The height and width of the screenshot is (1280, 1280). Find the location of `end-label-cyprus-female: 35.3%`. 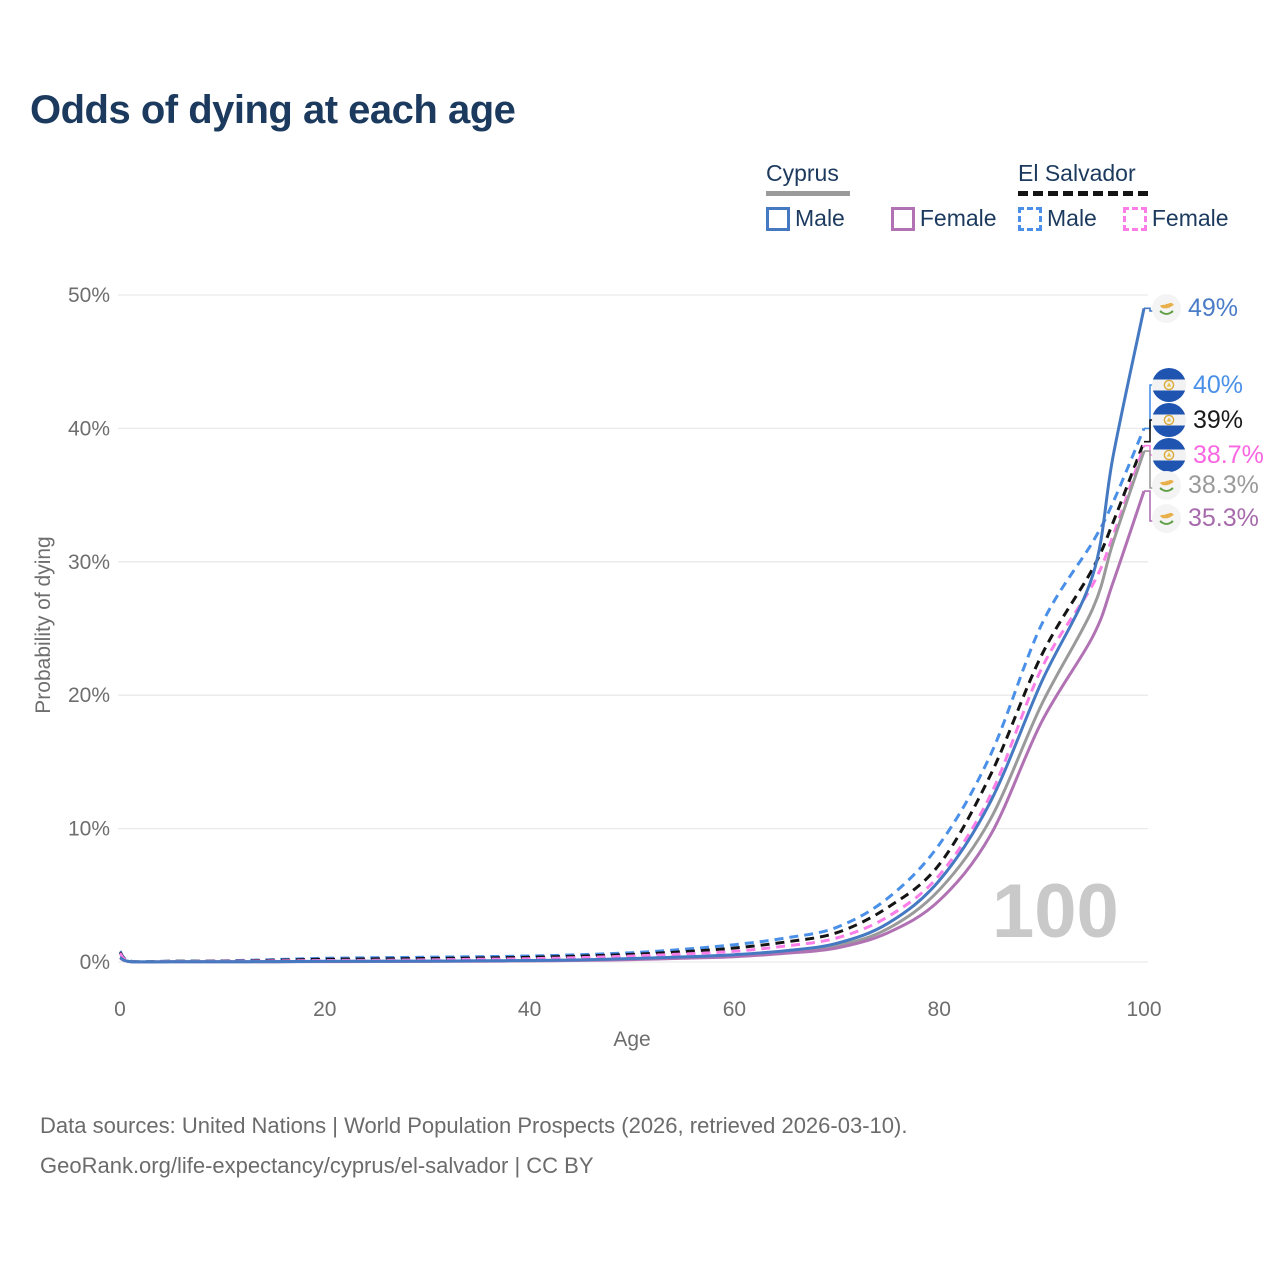

end-label-cyprus-female: 35.3% is located at coordinates (1205, 518).